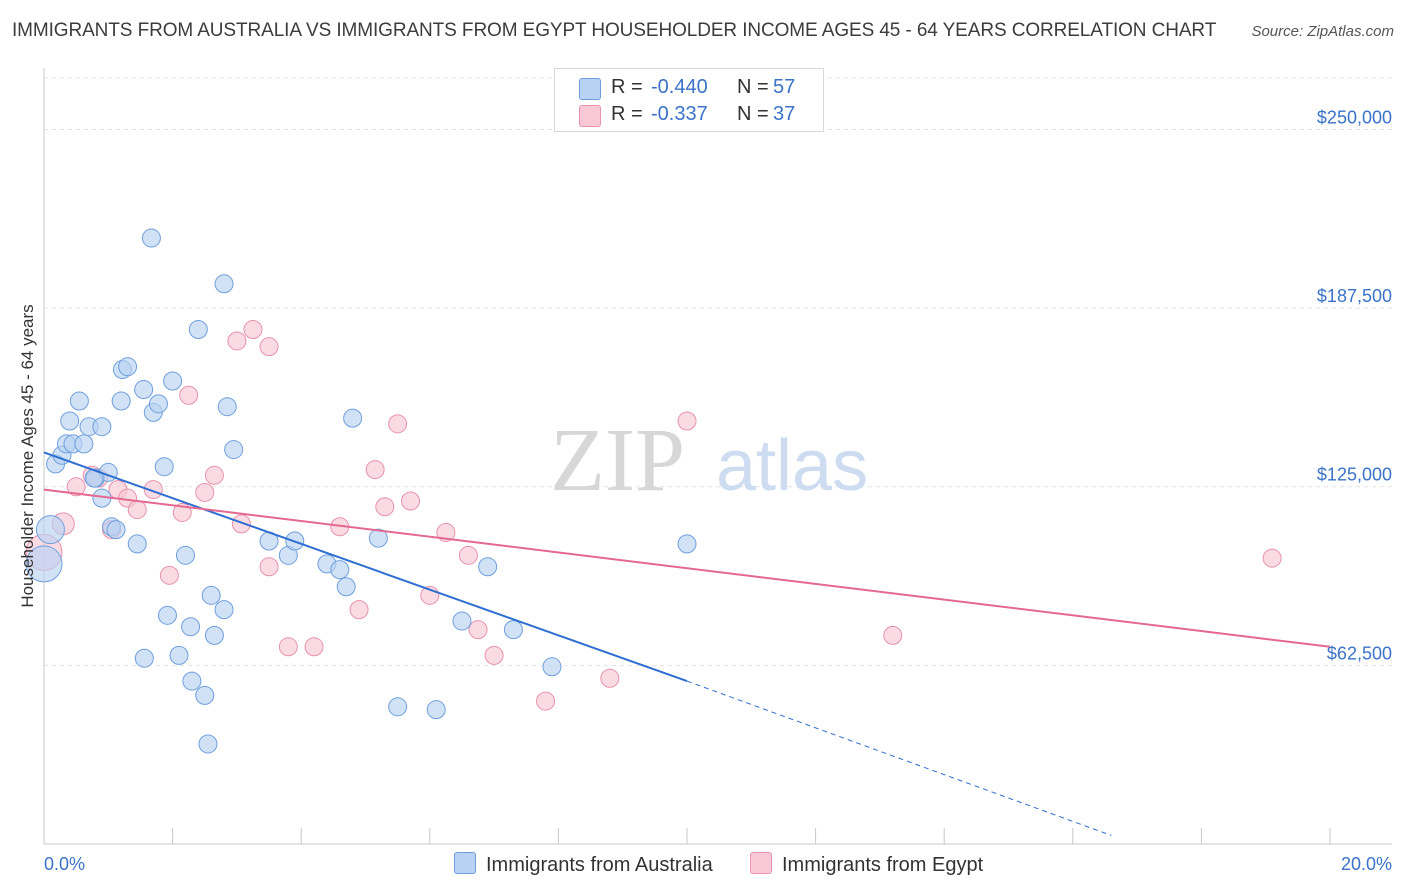 The width and height of the screenshot is (1406, 892). I want to click on y-axis-label: Householder Income Ages 45 - 64 years, so click(27, 455).